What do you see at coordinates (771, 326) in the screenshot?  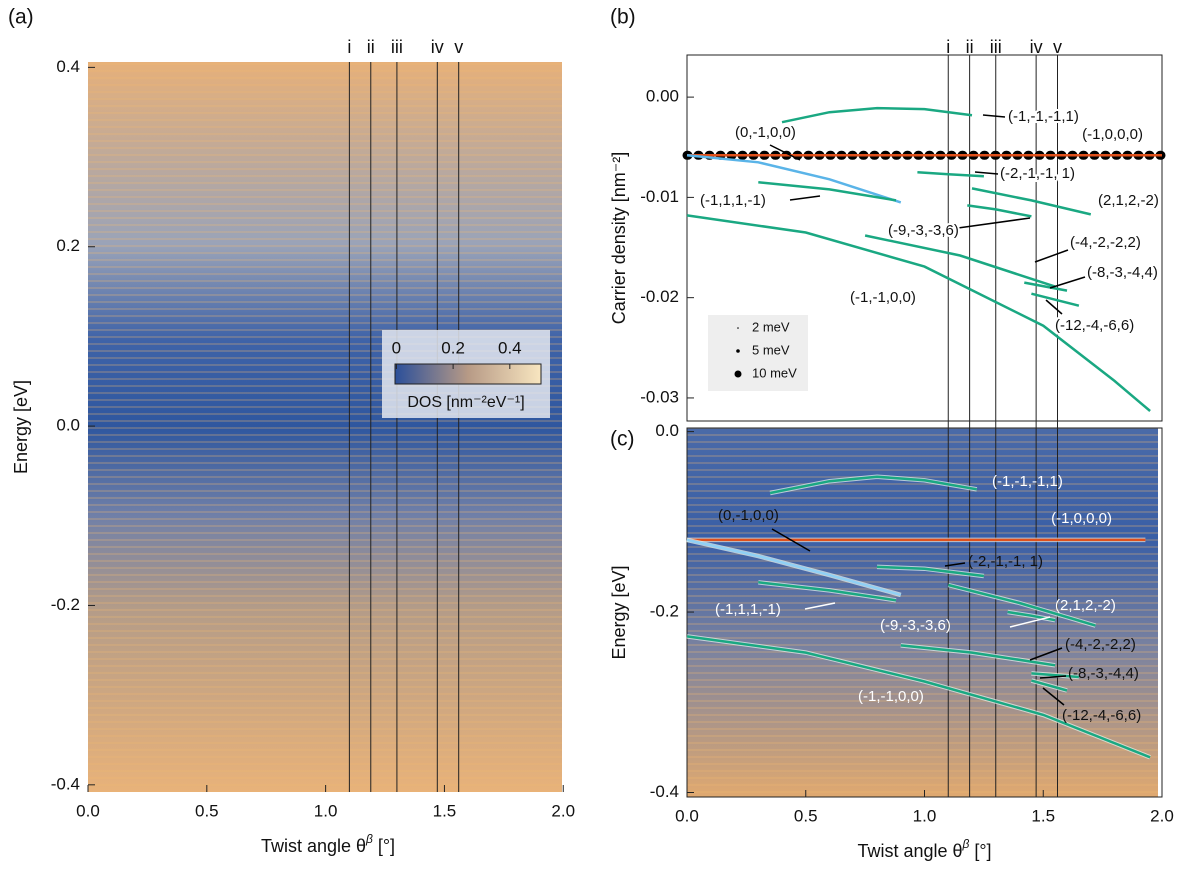 I see `legend-label: 2 meV` at bounding box center [771, 326].